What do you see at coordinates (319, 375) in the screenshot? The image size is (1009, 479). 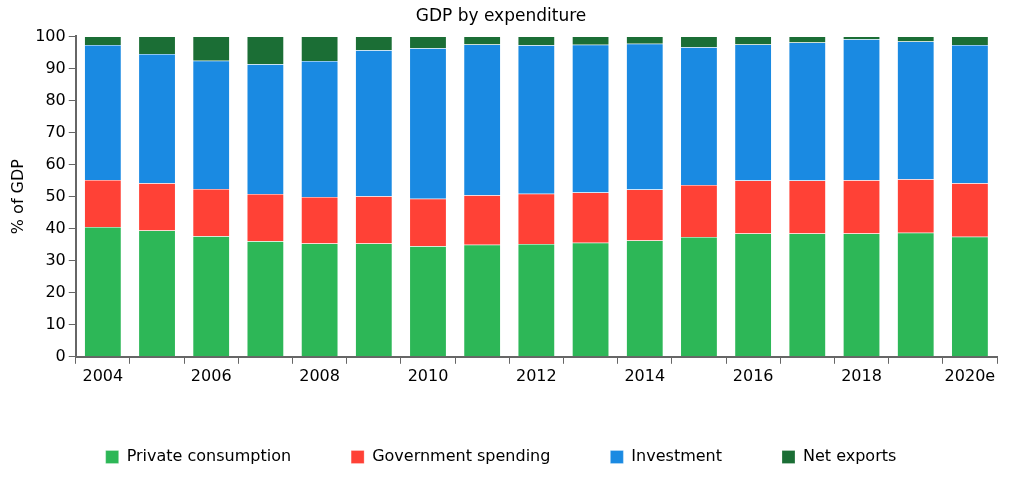 I see `x-tick-label: 2008` at bounding box center [319, 375].